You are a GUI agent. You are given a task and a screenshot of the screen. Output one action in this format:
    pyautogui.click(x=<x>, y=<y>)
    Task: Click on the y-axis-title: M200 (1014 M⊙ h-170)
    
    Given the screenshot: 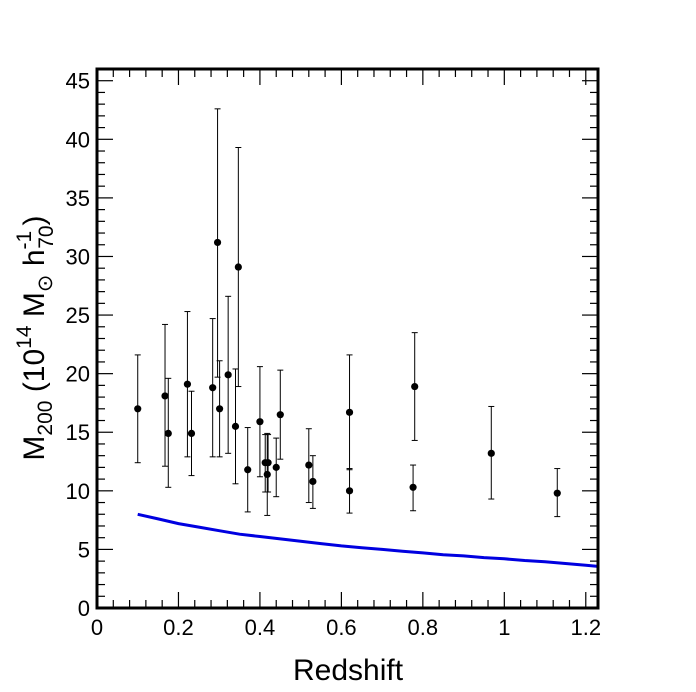 What is the action you would take?
    pyautogui.click(x=35, y=337)
    